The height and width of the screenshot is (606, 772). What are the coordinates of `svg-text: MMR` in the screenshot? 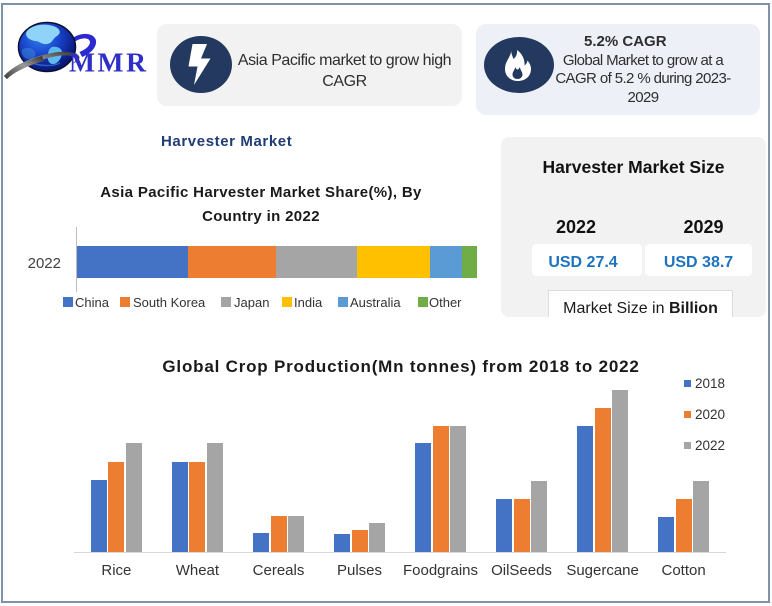 It's located at (109, 61).